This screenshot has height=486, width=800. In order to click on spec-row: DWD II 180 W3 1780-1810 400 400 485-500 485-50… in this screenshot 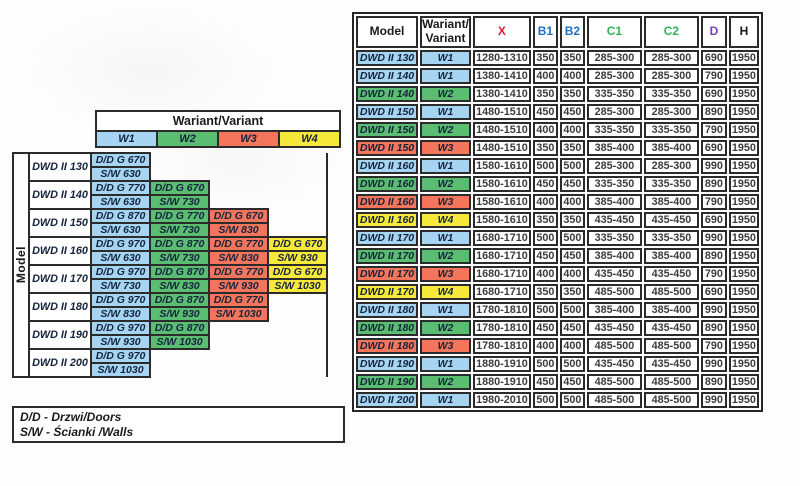, I will do `click(557, 345)`.